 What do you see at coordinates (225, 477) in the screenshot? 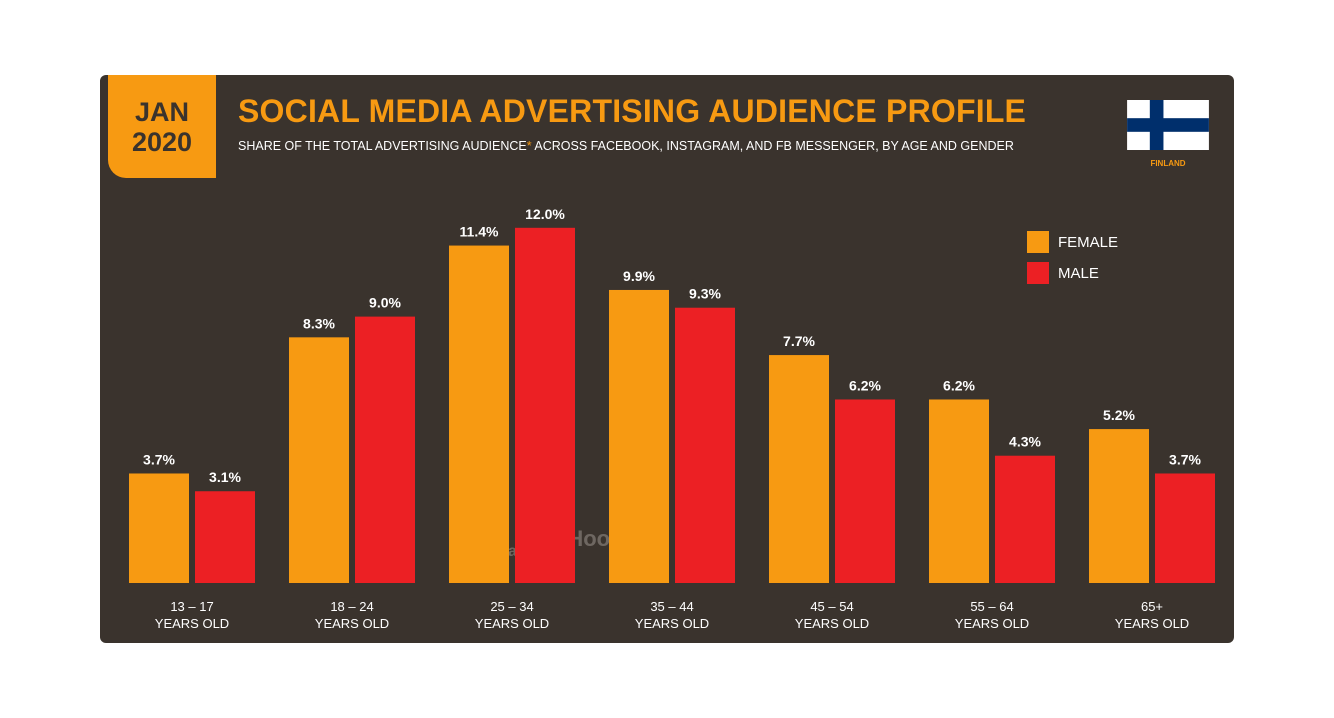
I see `data-label-male-0: 3.1%` at bounding box center [225, 477].